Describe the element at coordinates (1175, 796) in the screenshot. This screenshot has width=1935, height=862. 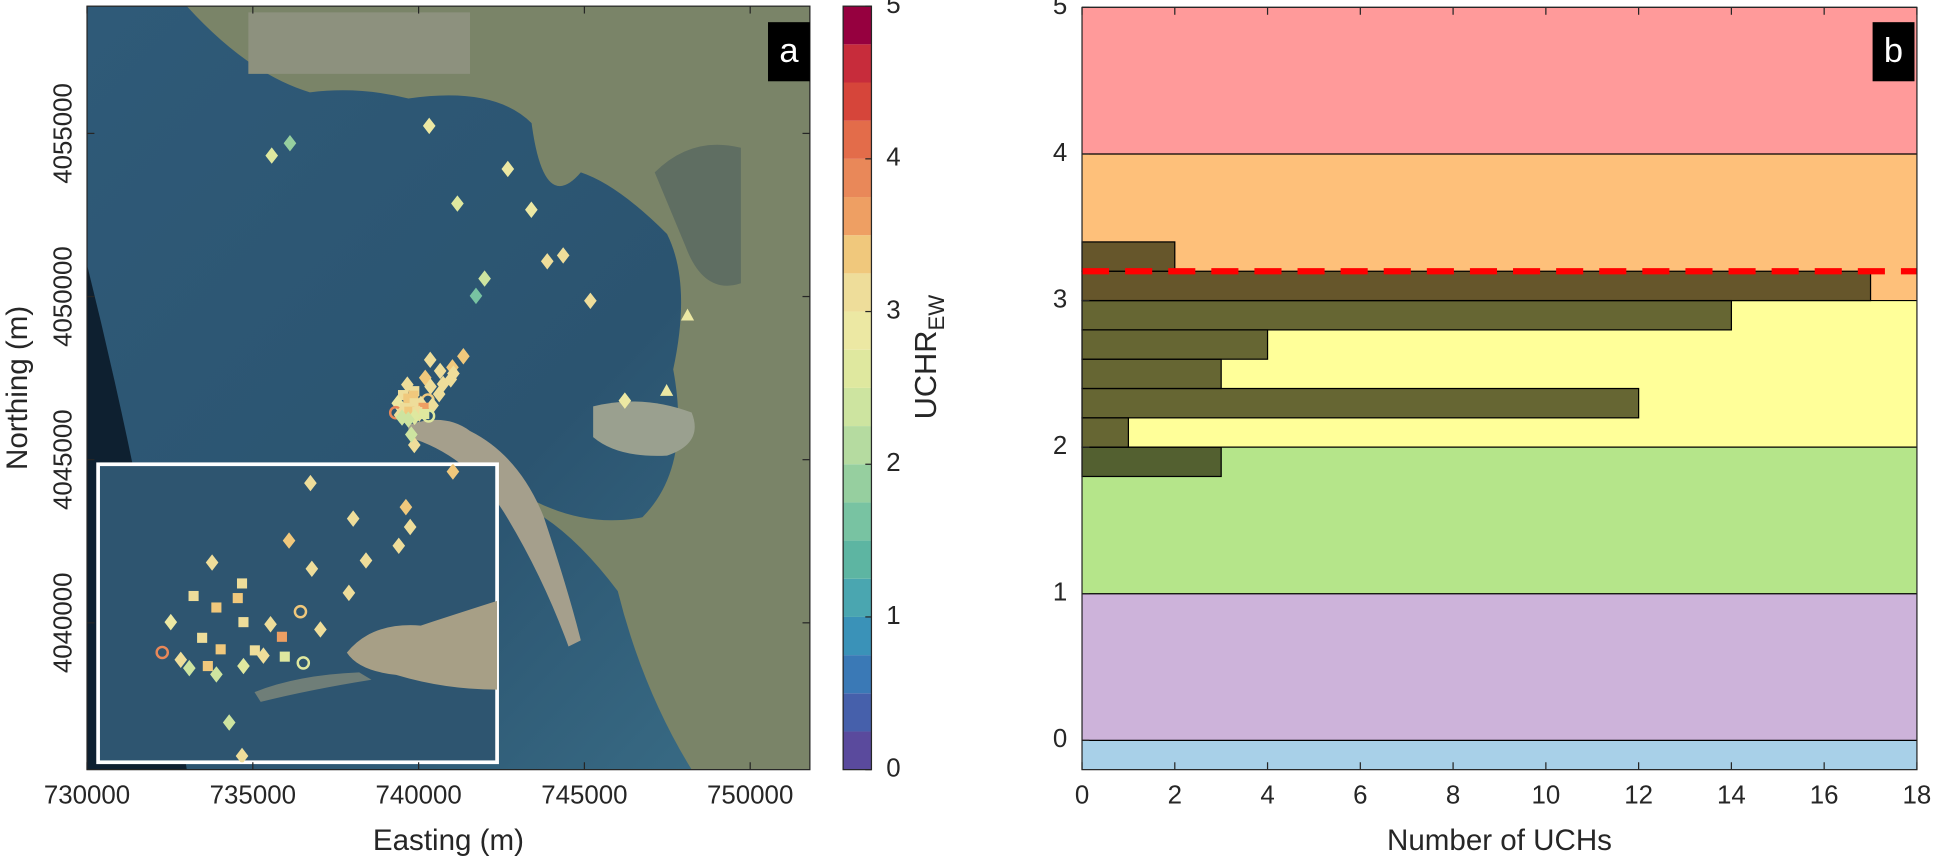
I see `x-tick-label: 2` at that location.